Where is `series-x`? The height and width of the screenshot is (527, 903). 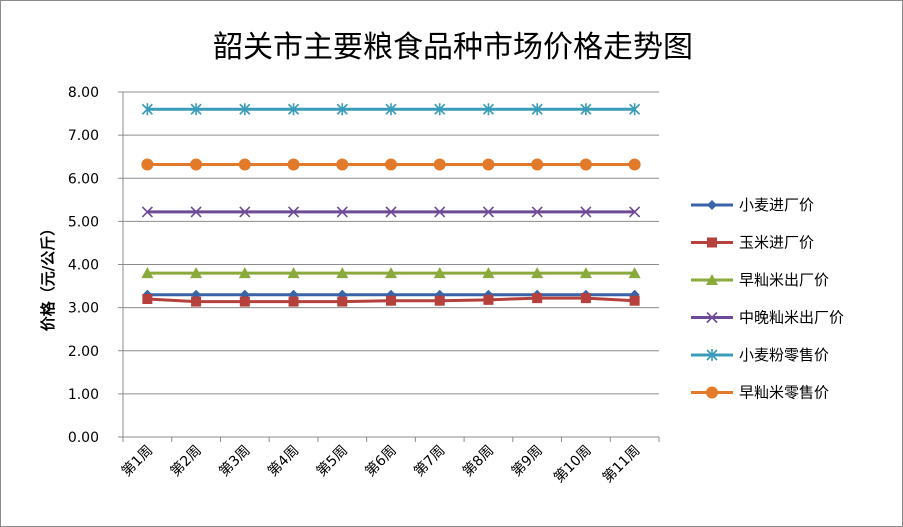
series-x is located at coordinates (391, 212).